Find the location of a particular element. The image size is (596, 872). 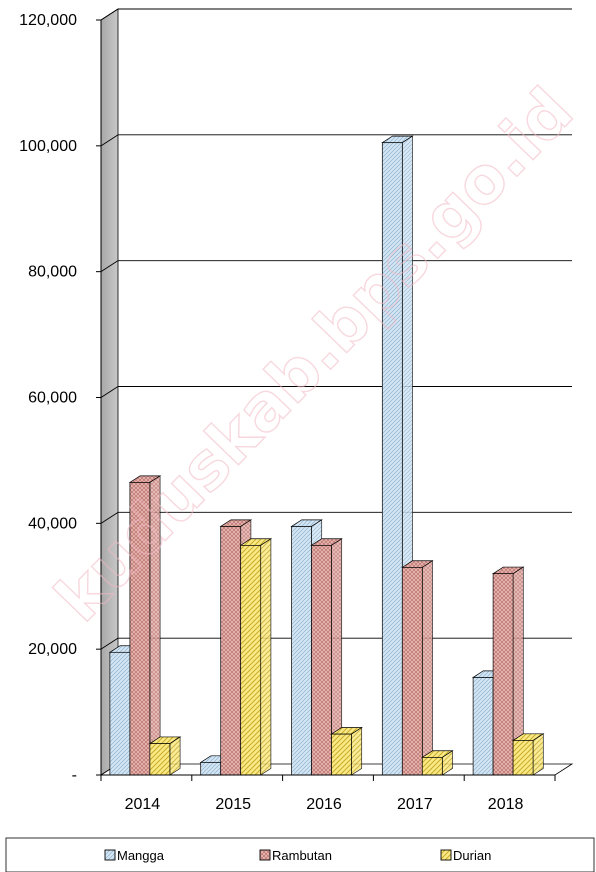

legend-label: Mangga is located at coordinates (141, 855).